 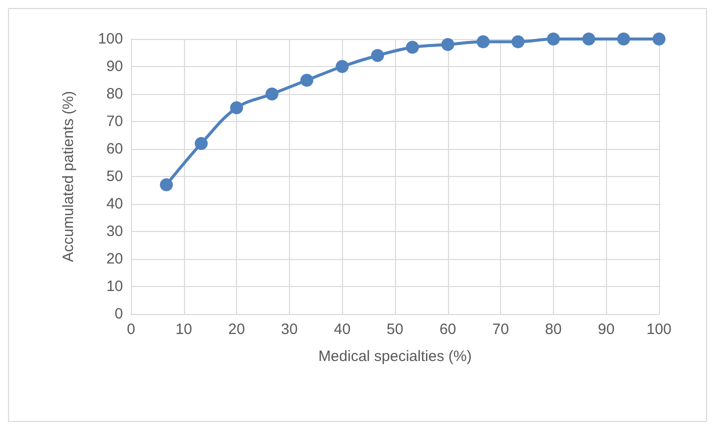 I want to click on y-tick-label: 80, so click(x=114, y=94).